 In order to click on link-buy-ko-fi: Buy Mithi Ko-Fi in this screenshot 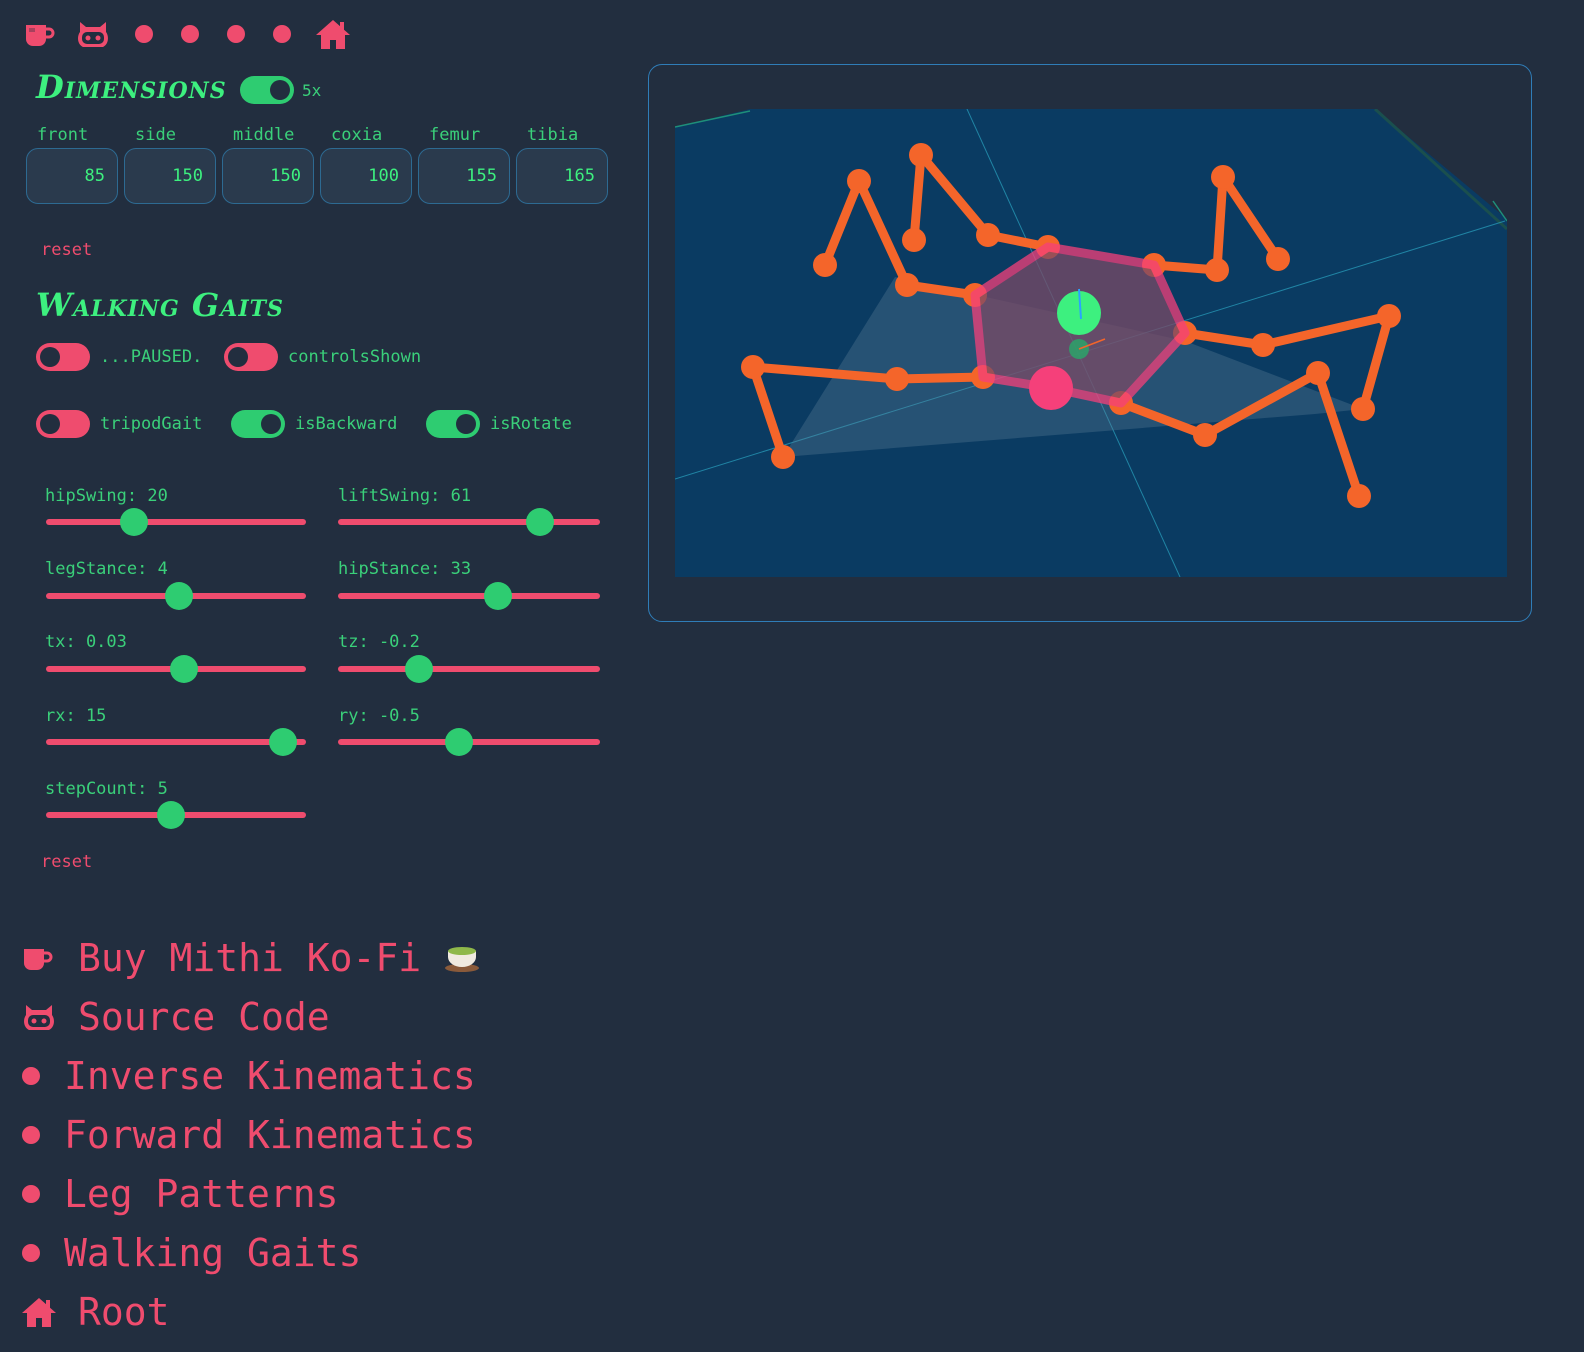, I will do `click(250, 957)`.